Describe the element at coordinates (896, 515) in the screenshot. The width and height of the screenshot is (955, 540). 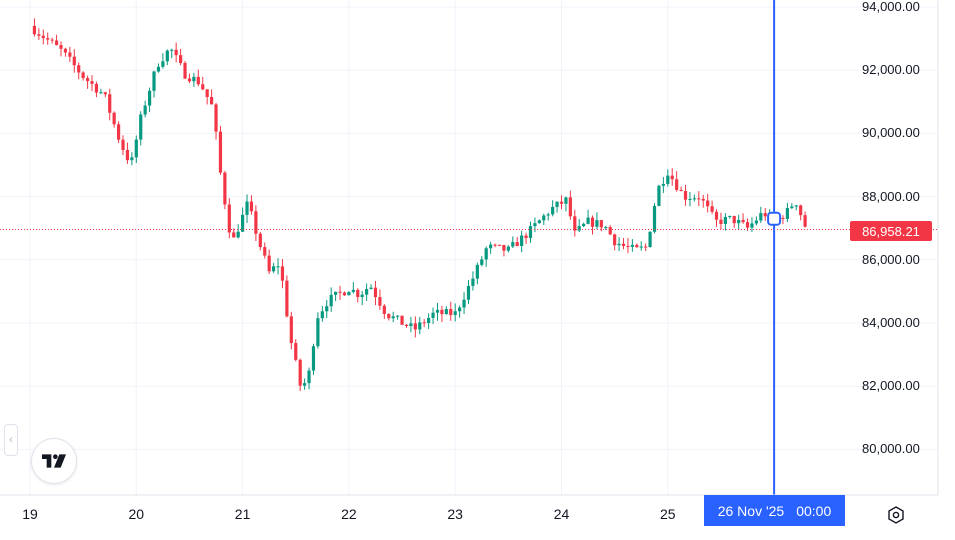
I see `chart-settings-button` at that location.